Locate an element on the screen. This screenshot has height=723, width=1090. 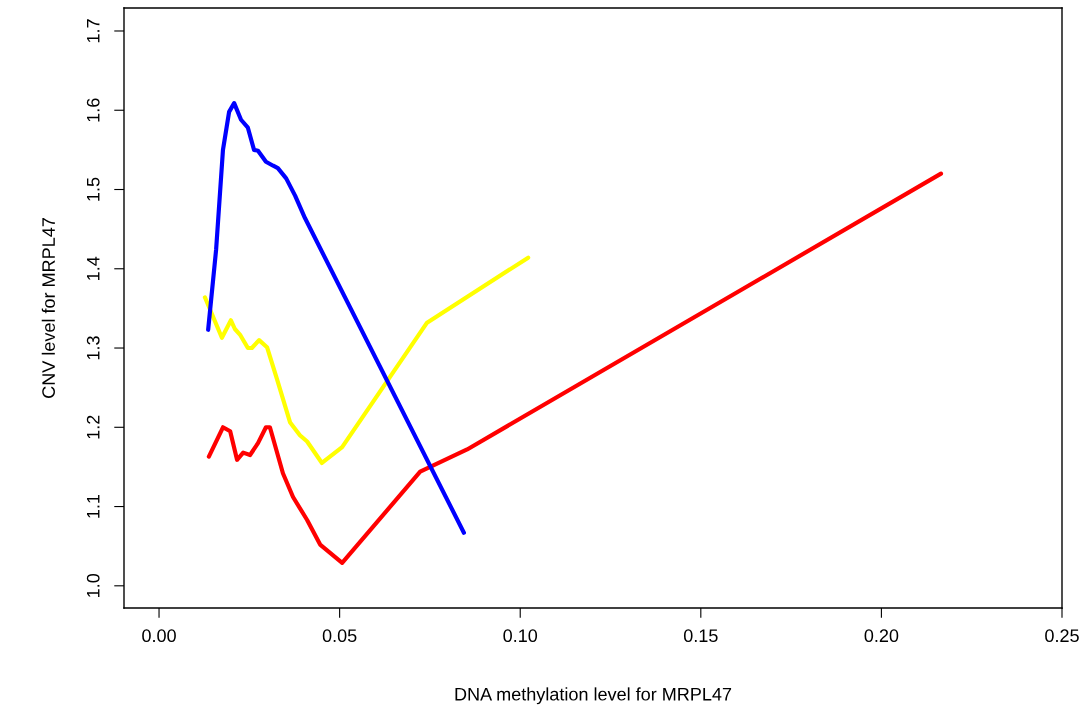
y-tick-label: 1.3 is located at coordinates (93, 348).